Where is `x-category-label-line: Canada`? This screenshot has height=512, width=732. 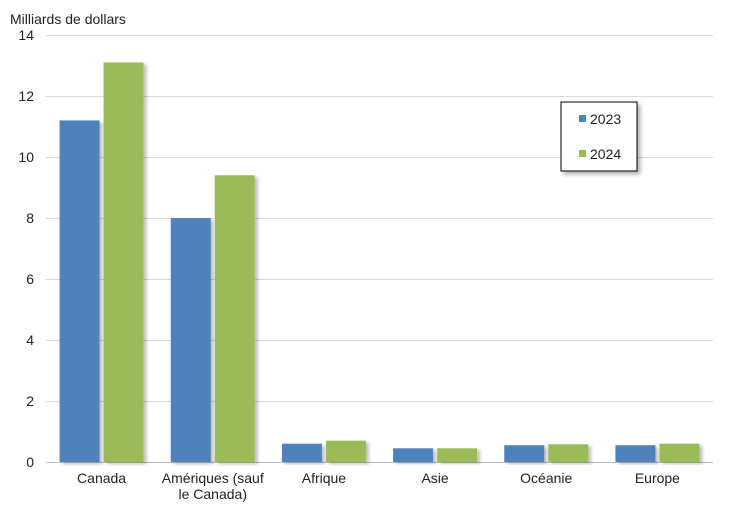 x-category-label-line: Canada is located at coordinates (101, 478).